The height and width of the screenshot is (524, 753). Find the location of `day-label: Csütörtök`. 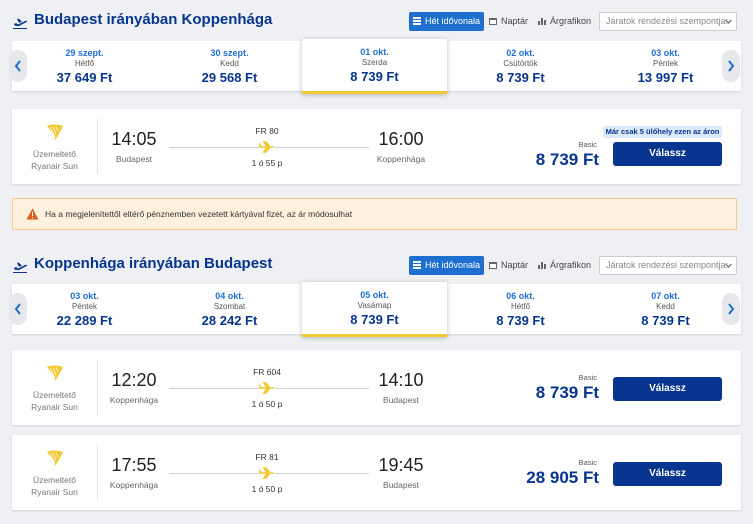

day-label: Csütörtök is located at coordinates (520, 63).